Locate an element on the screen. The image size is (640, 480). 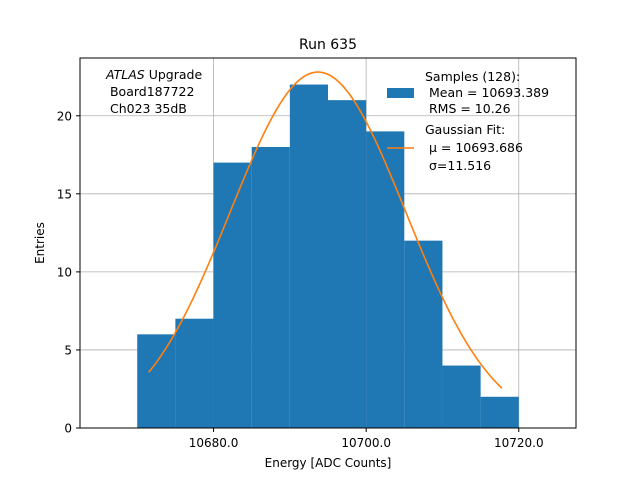
y-tick-label-2: 10 is located at coordinates (64, 272).